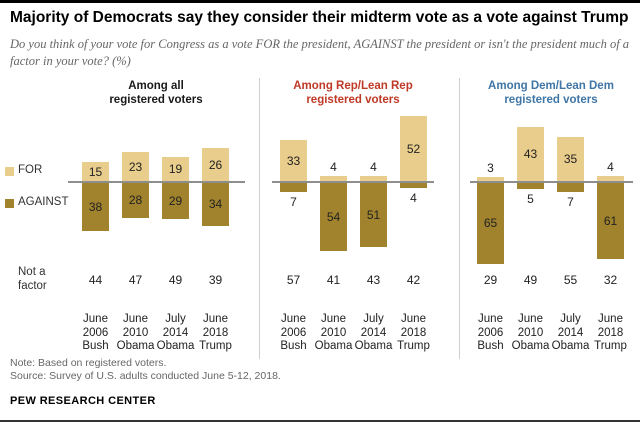 The image size is (640, 426). I want to click on row-label-line: factor, so click(32, 286).